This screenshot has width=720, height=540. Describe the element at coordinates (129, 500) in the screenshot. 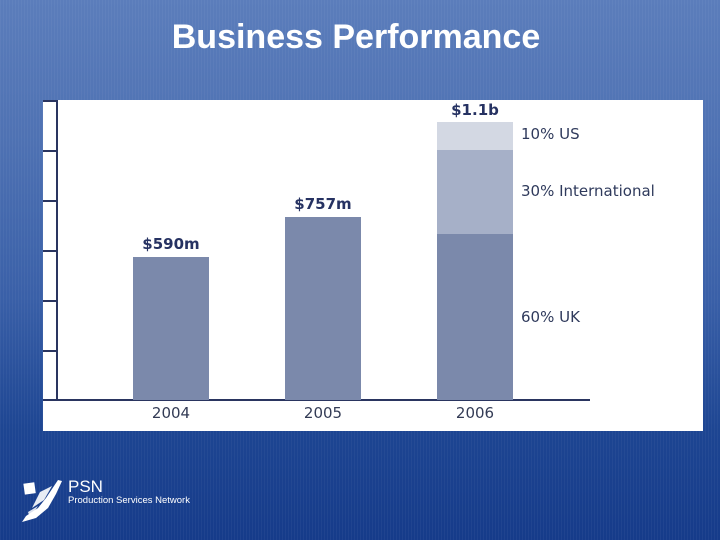

I see `logo-tagline: Production Services Network` at that location.